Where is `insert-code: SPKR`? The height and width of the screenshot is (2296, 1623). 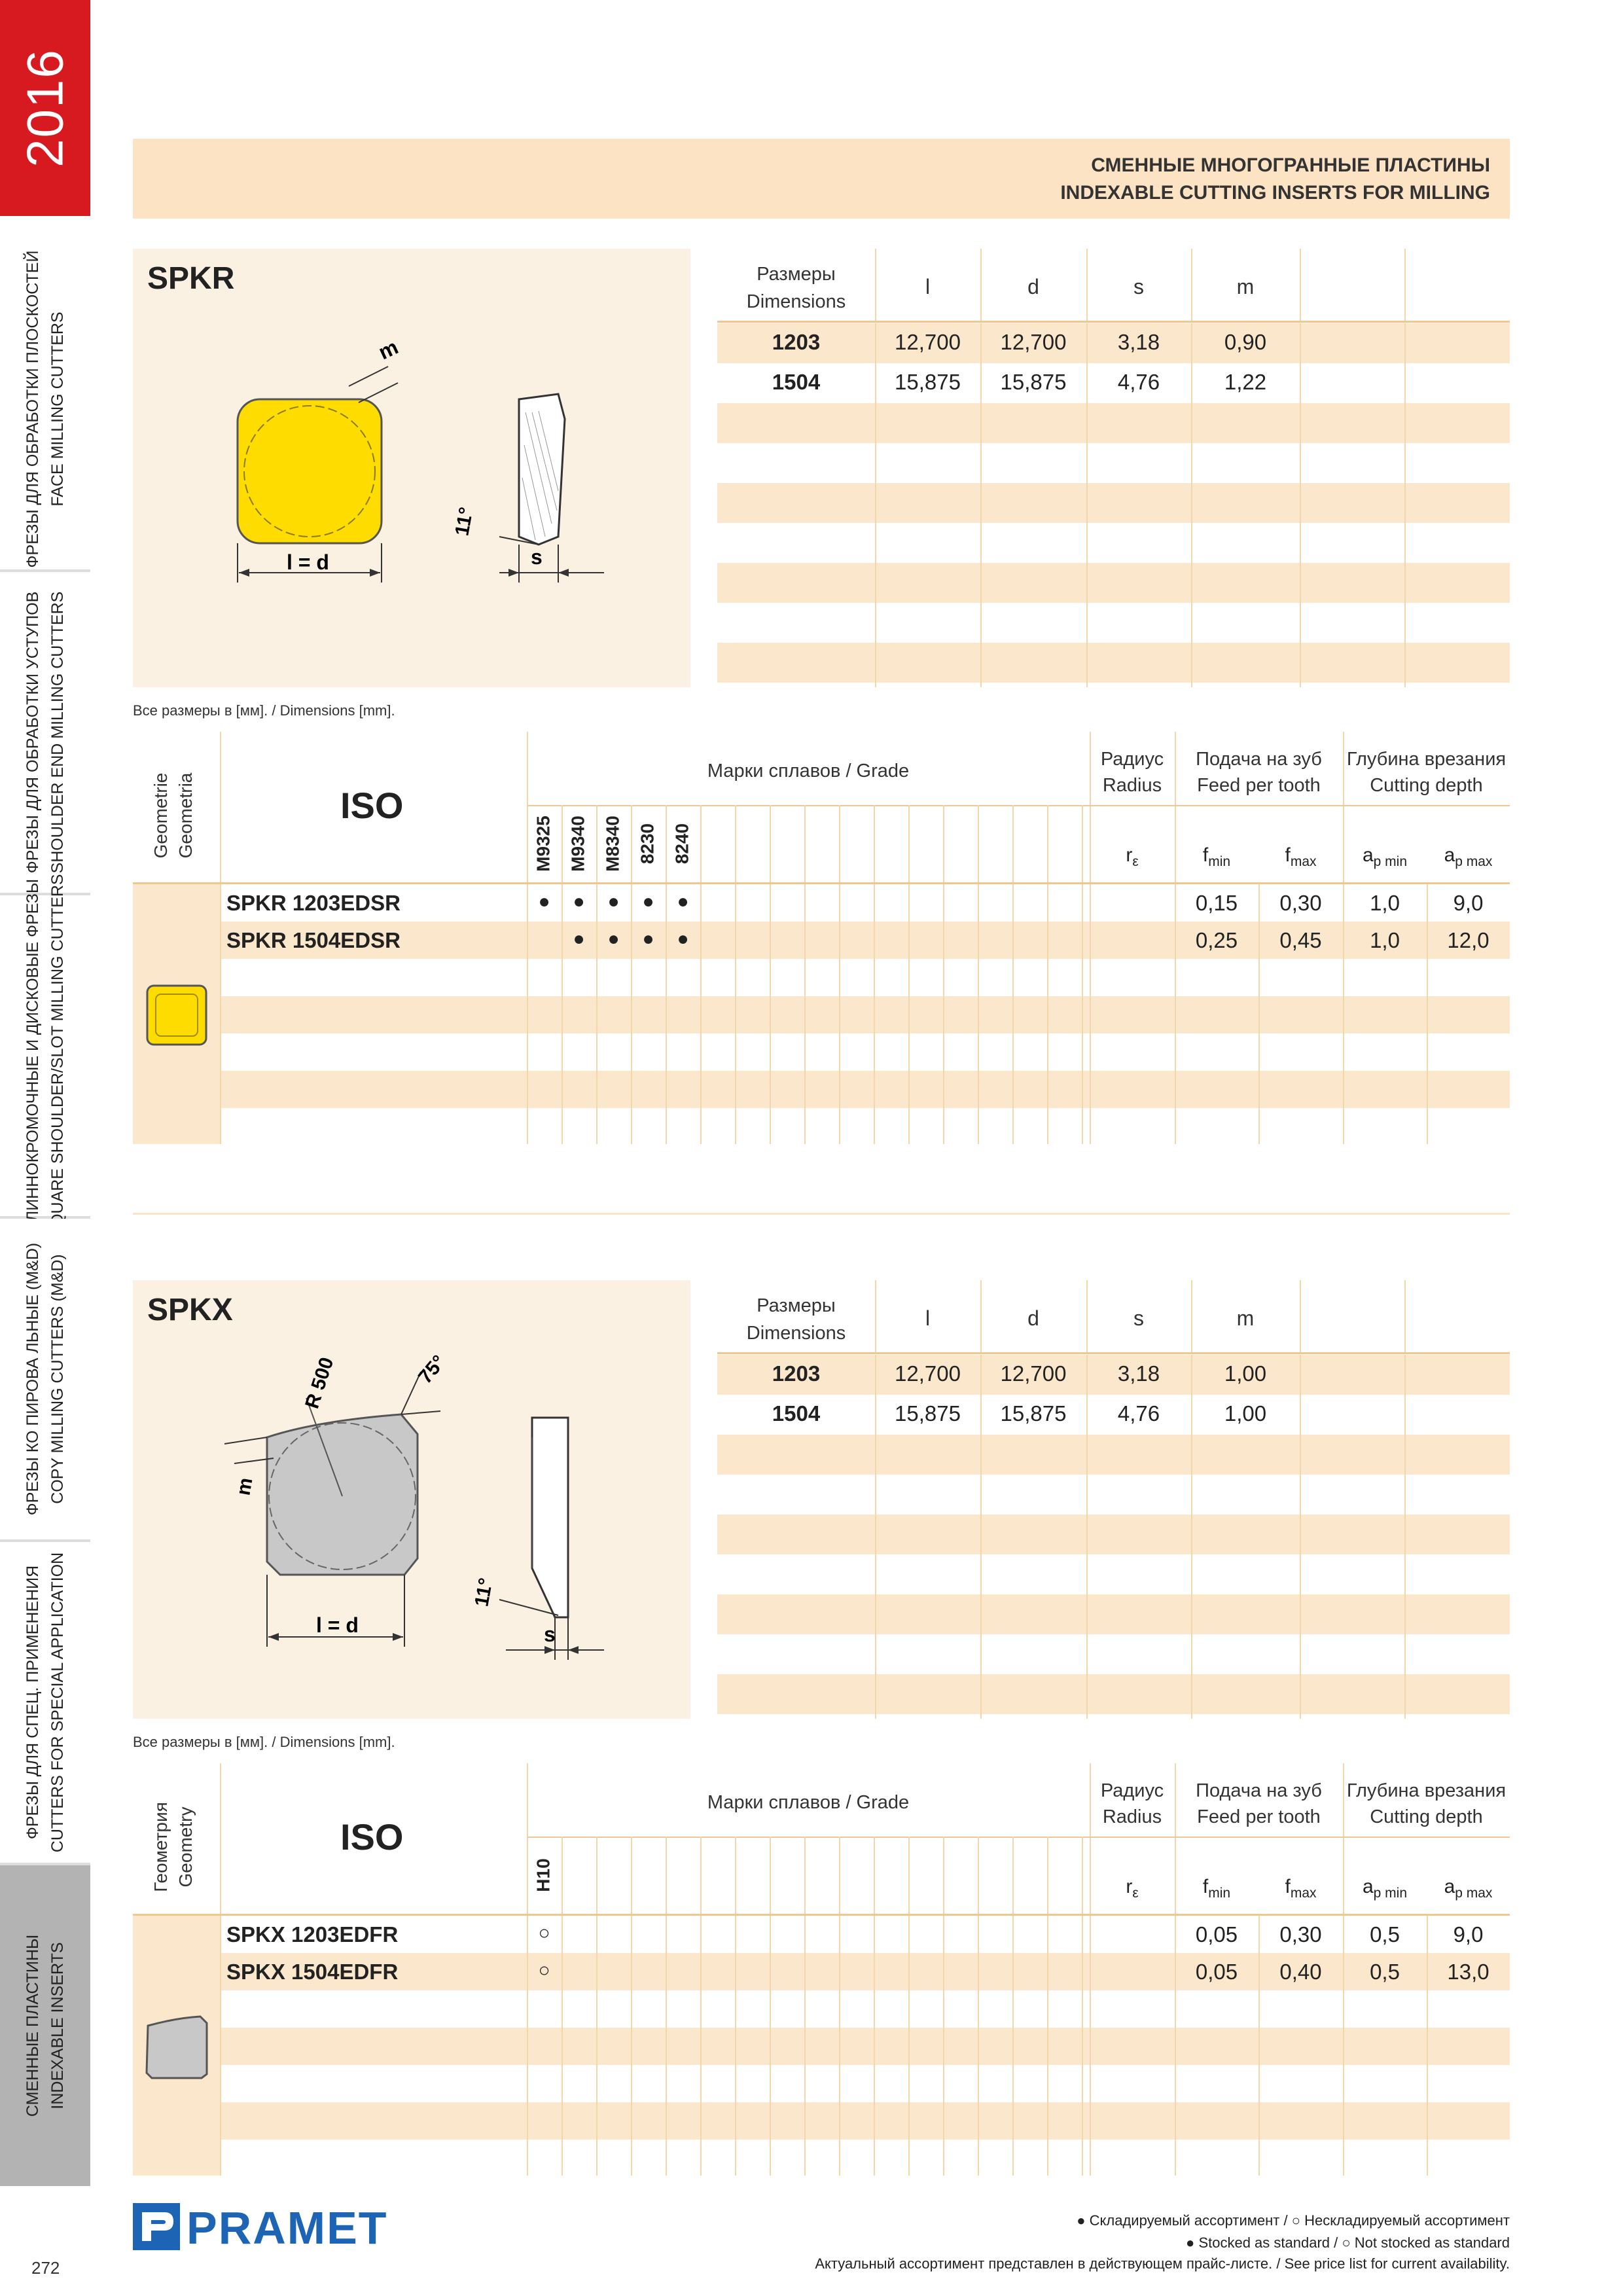 insert-code: SPKR is located at coordinates (191, 278).